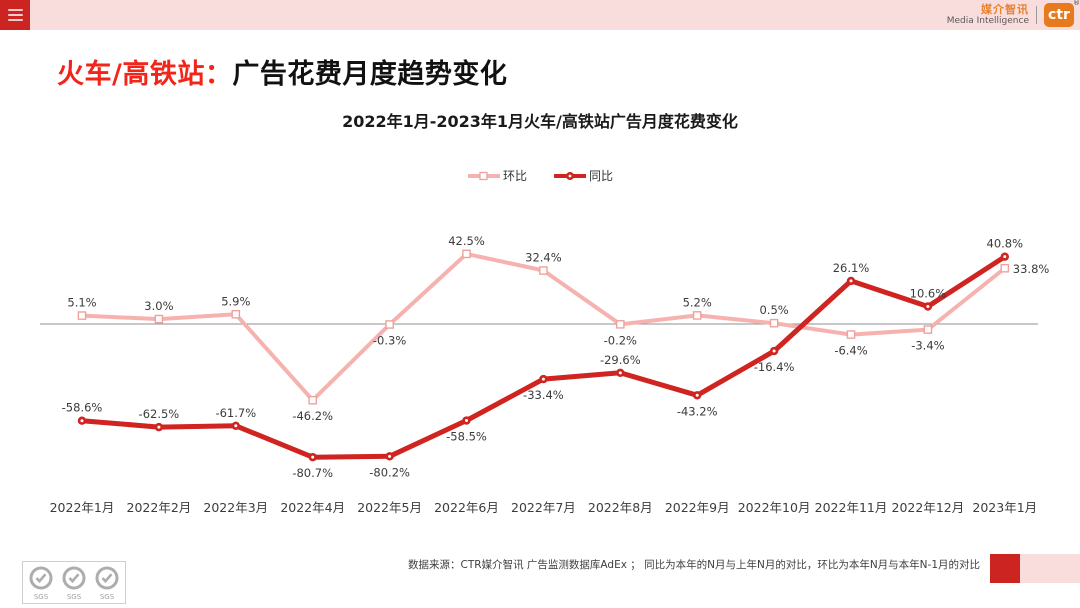 The image size is (1080, 608). I want to click on value-label-环比: 0.5%, so click(773, 310).